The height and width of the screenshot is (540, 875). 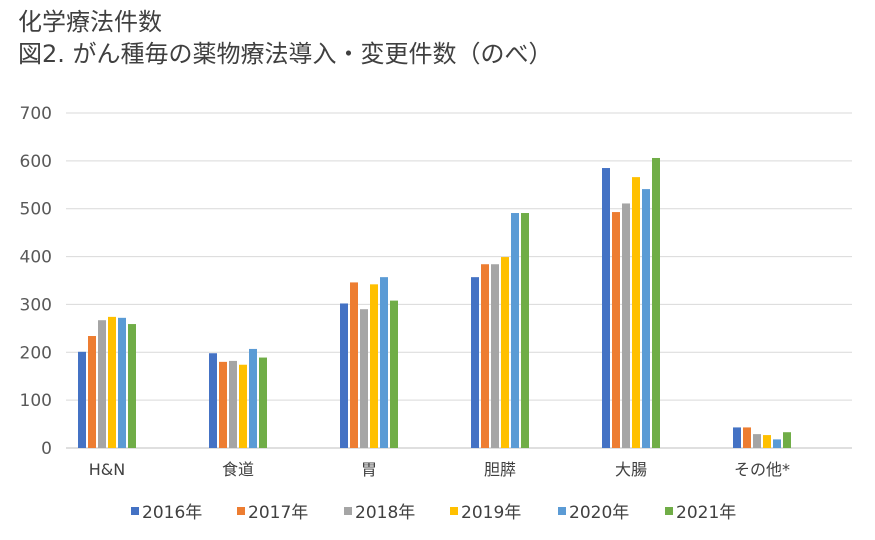 I want to click on y-tick-label: 300, so click(x=36, y=305).